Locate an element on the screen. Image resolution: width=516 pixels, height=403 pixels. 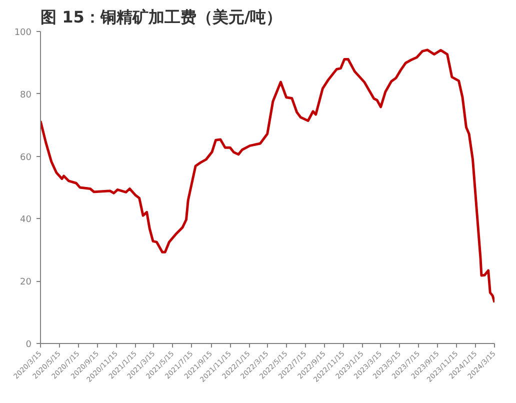
chart-title: 图 15：铜精矿加工费（美元/吨） is located at coordinates (161, 17).